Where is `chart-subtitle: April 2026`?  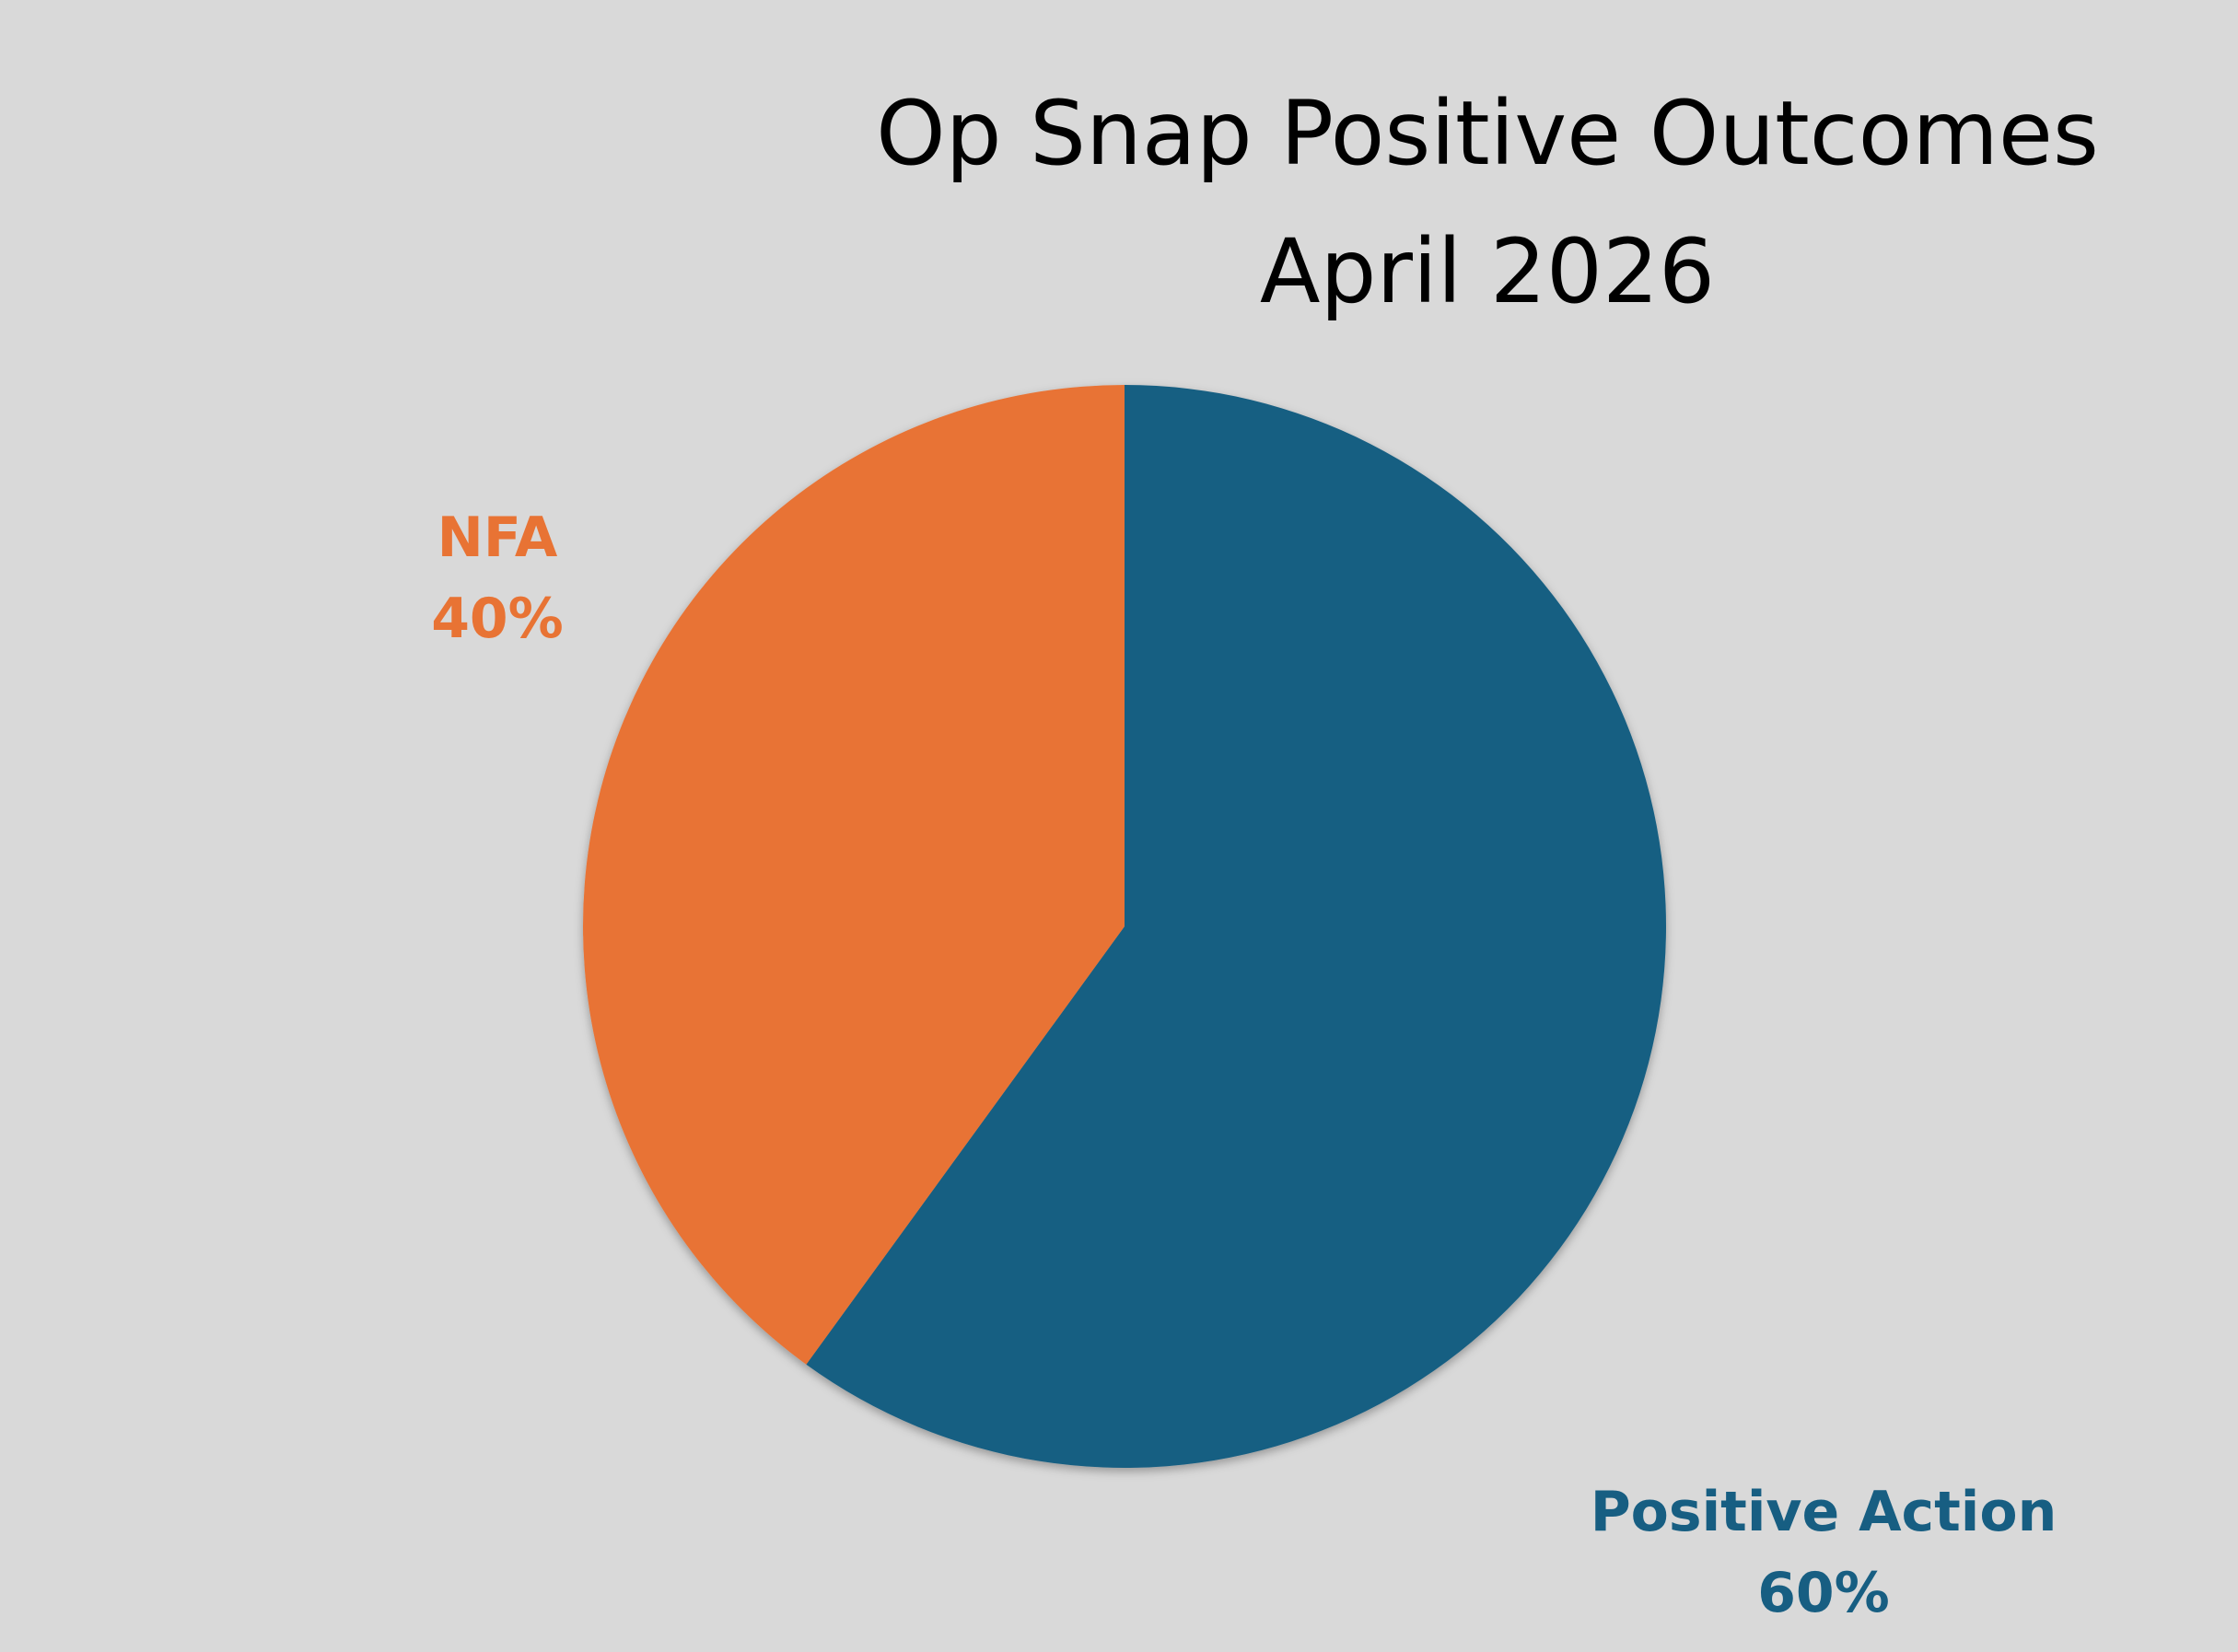 chart-subtitle: April 2026 is located at coordinates (1487, 271).